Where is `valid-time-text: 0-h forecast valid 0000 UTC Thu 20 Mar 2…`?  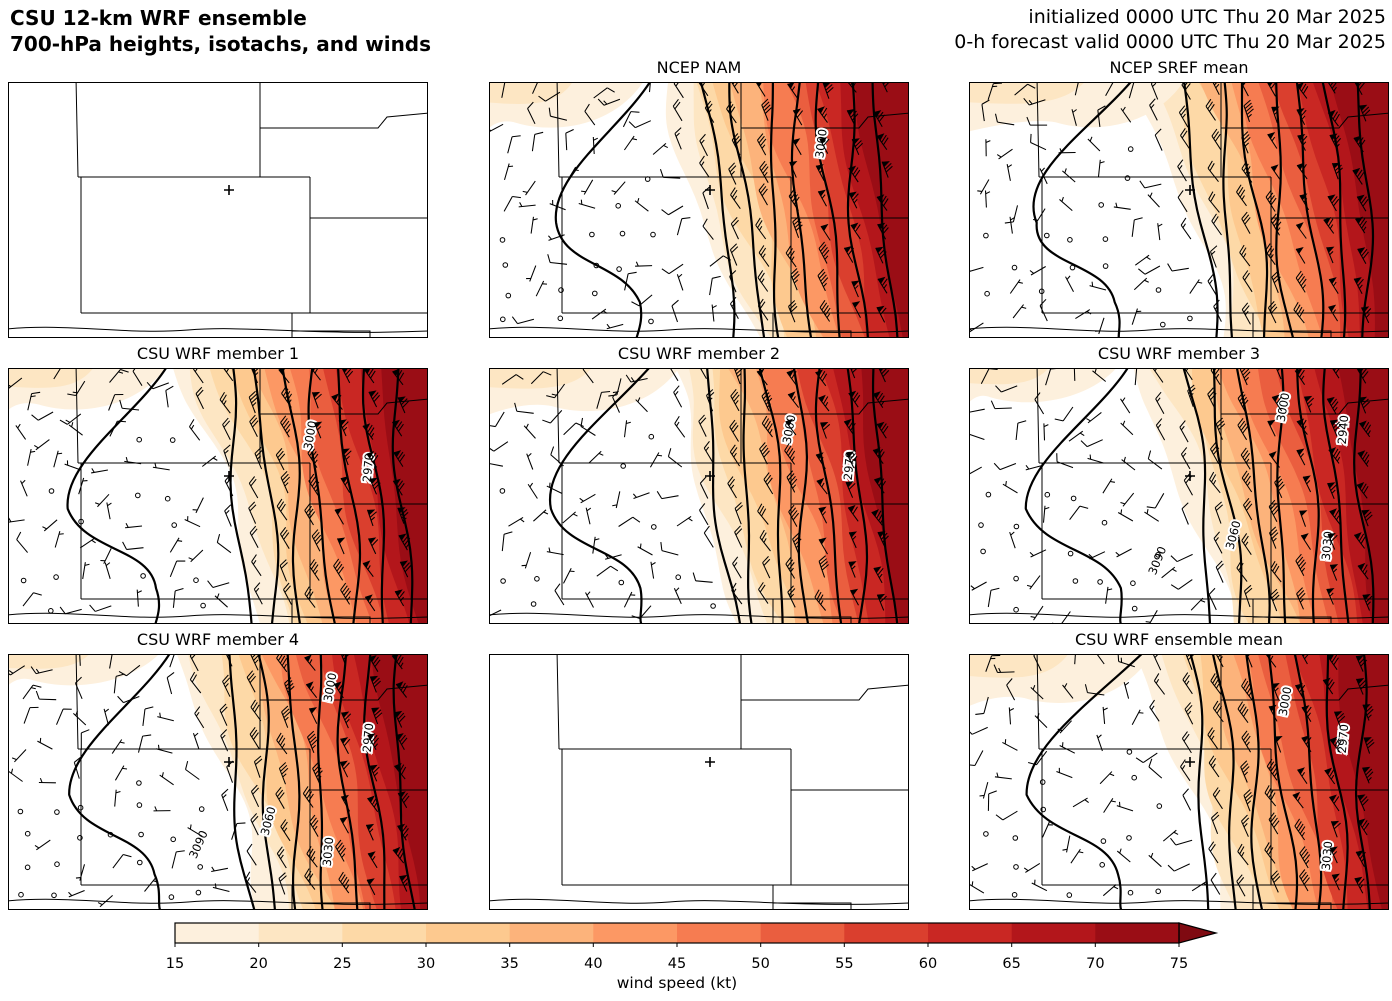
valid-time-text: 0-h forecast valid 0000 UTC Thu 20 Mar 2… is located at coordinates (1170, 41).